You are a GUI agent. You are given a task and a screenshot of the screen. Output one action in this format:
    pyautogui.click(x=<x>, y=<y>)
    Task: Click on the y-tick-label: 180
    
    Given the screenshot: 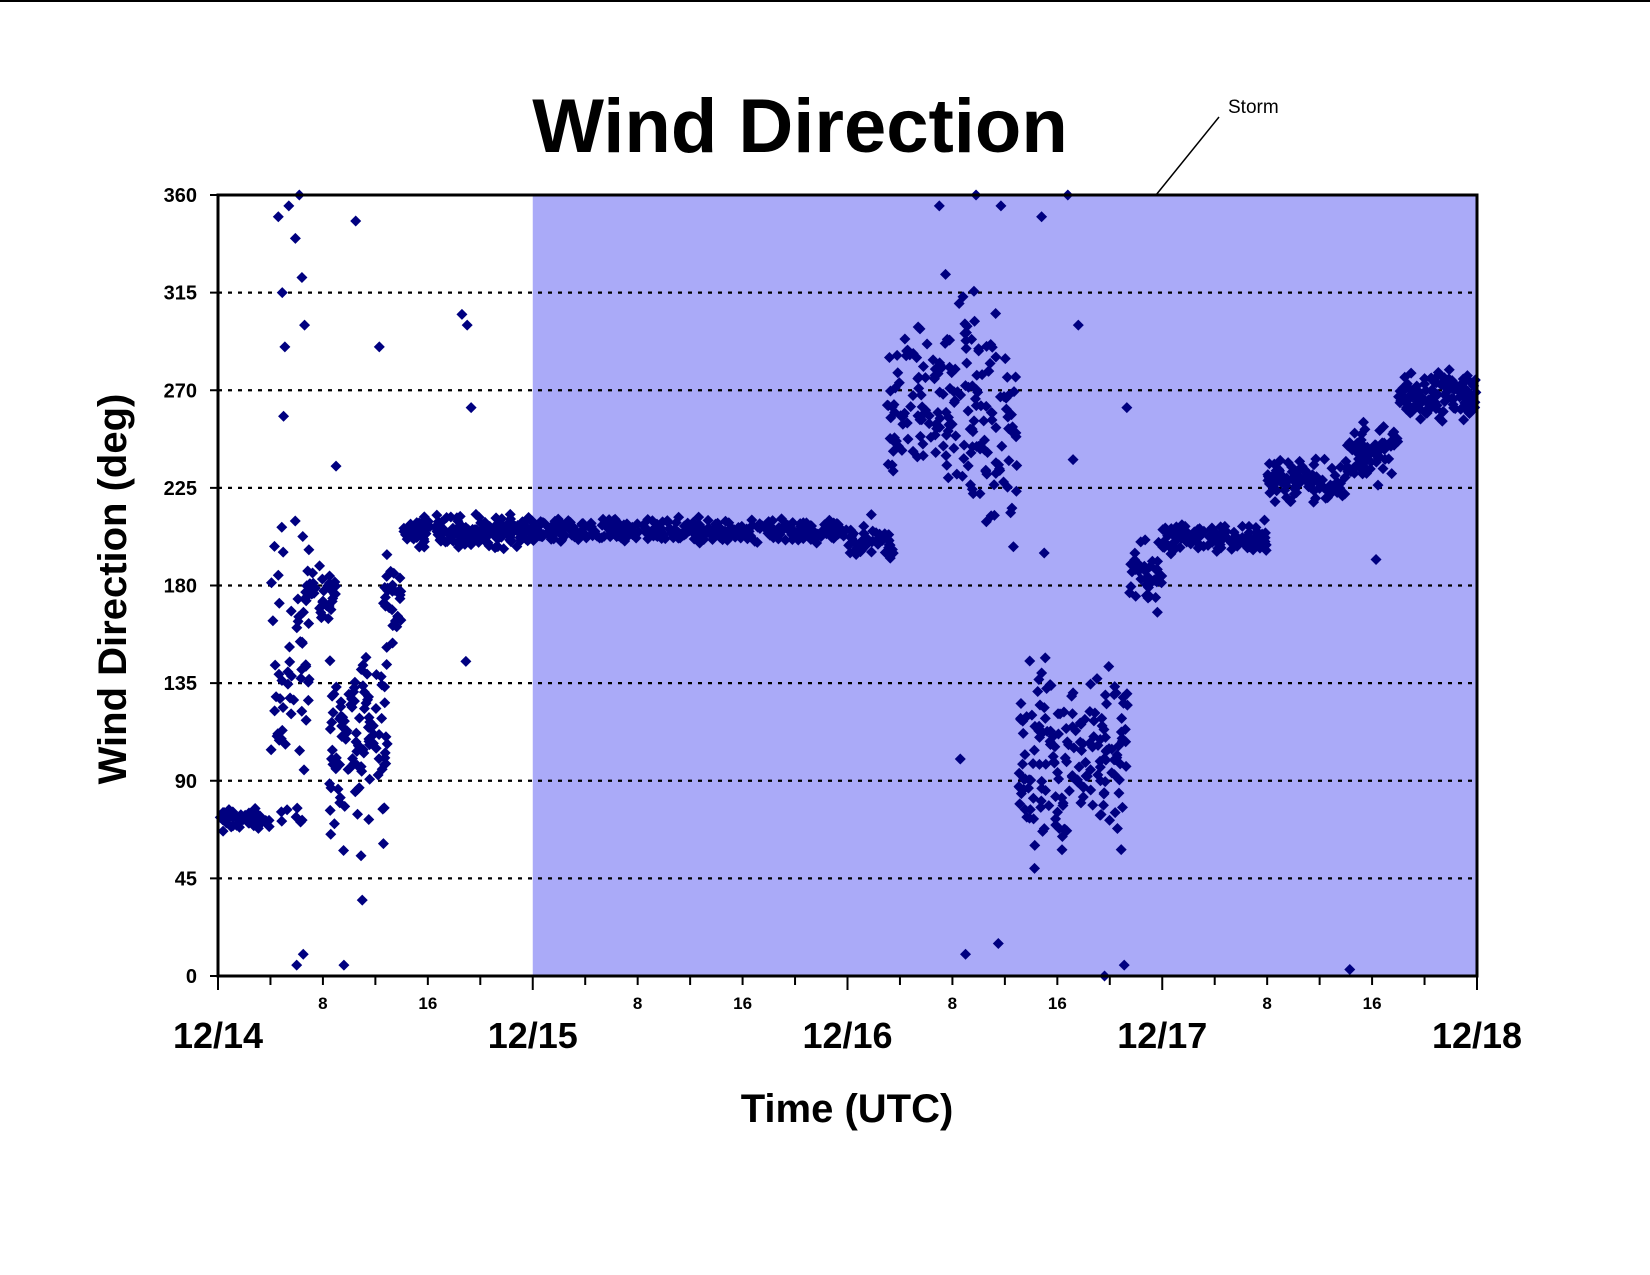 What is the action you would take?
    pyautogui.click(x=180, y=587)
    